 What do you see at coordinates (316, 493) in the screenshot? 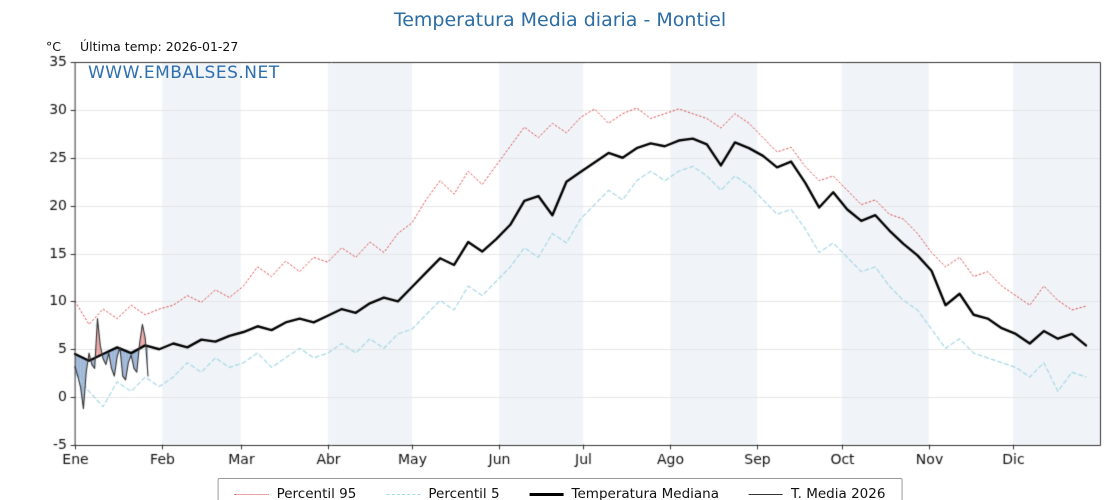
I see `legend-label: Percentil 95` at bounding box center [316, 493].